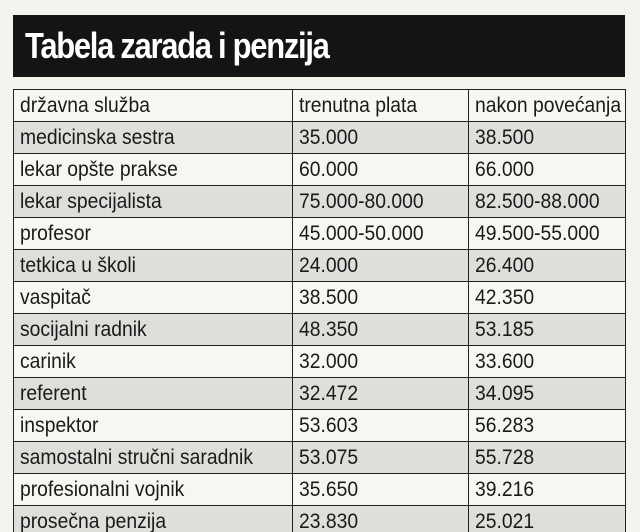  I want to click on cell-value: lekar opšte prakse, so click(99, 169).